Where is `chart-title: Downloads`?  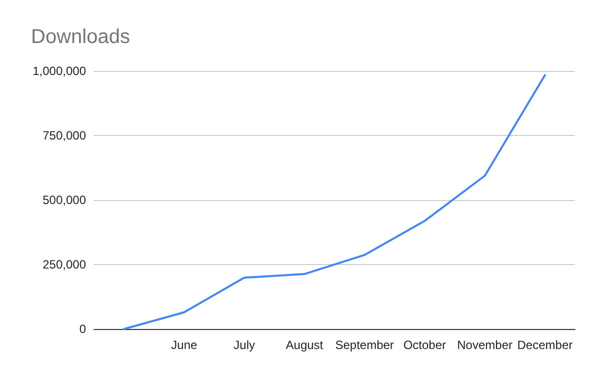 chart-title: Downloads is located at coordinates (80, 37).